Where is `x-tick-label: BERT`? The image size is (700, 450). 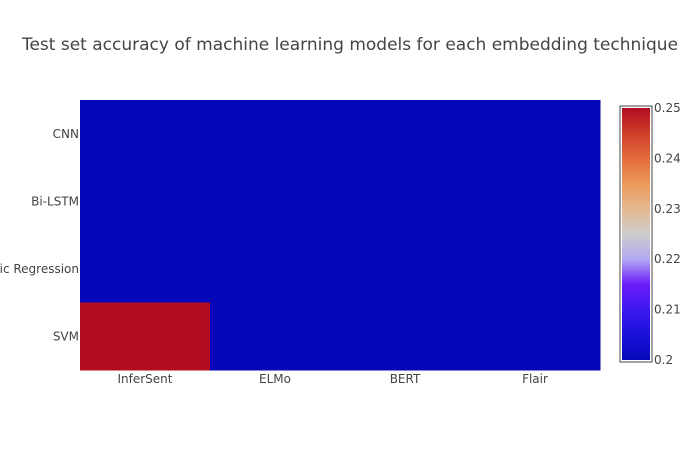 x-tick-label: BERT is located at coordinates (405, 379).